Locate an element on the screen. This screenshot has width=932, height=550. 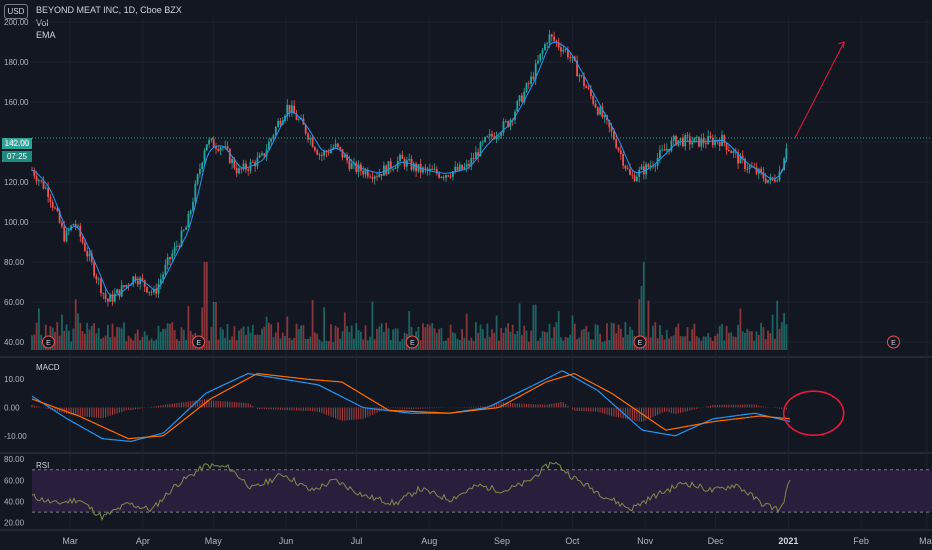
time-tick-label: 2021 is located at coordinates (788, 541).